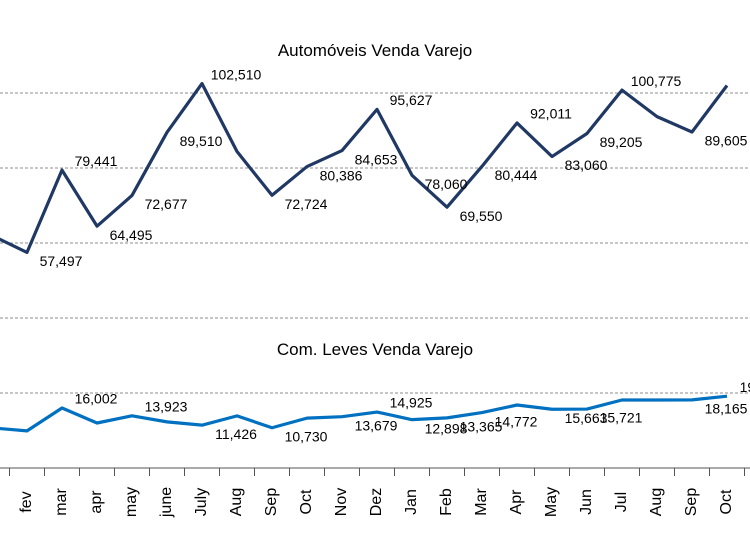 This screenshot has height=536, width=750. What do you see at coordinates (656, 81) in the screenshot?
I see `data-label: 100,775` at bounding box center [656, 81].